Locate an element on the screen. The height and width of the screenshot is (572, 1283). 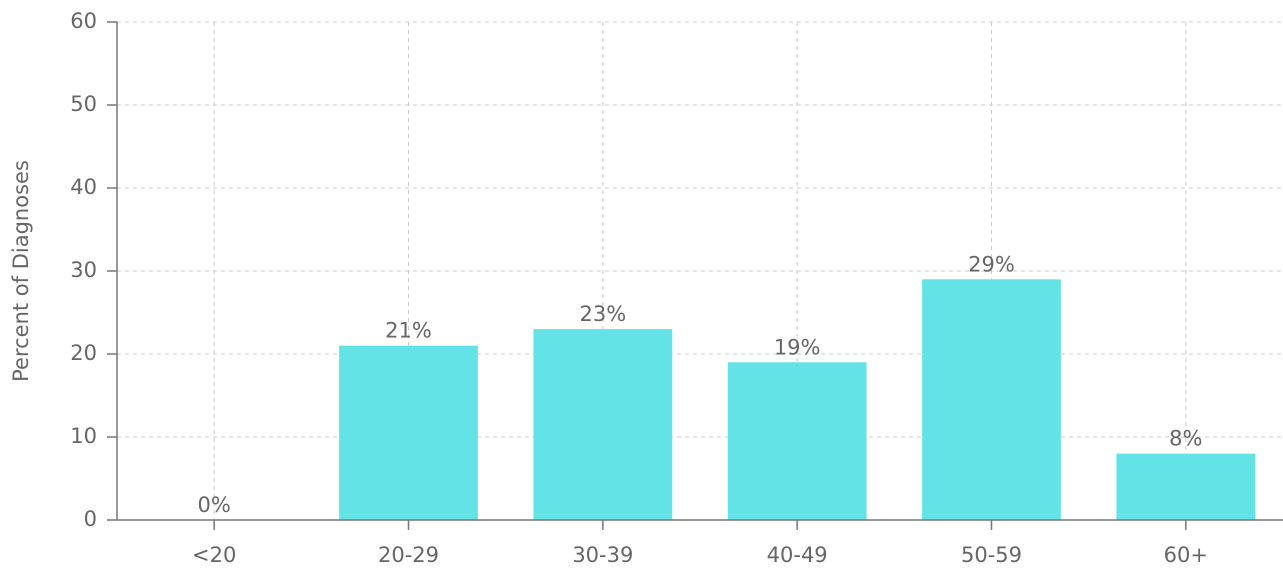
value-label: 29% is located at coordinates (991, 264).